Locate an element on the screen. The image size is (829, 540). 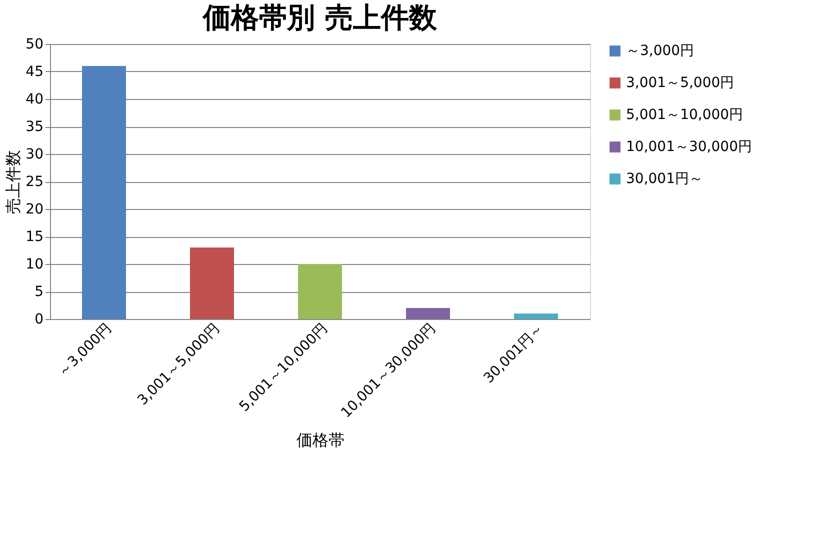
y-tick-label: 15 is located at coordinates (35, 237).